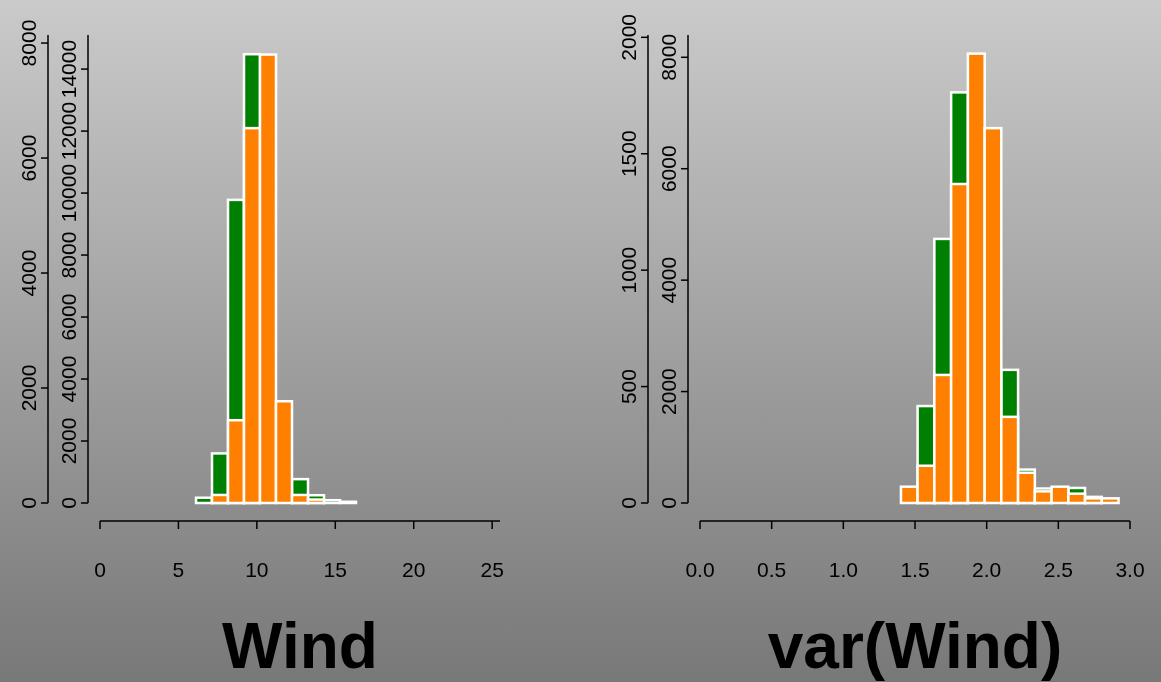 Image resolution: width=1161 pixels, height=682 pixels. What do you see at coordinates (300, 646) in the screenshot?
I see `x-axis-title: Wind` at bounding box center [300, 646].